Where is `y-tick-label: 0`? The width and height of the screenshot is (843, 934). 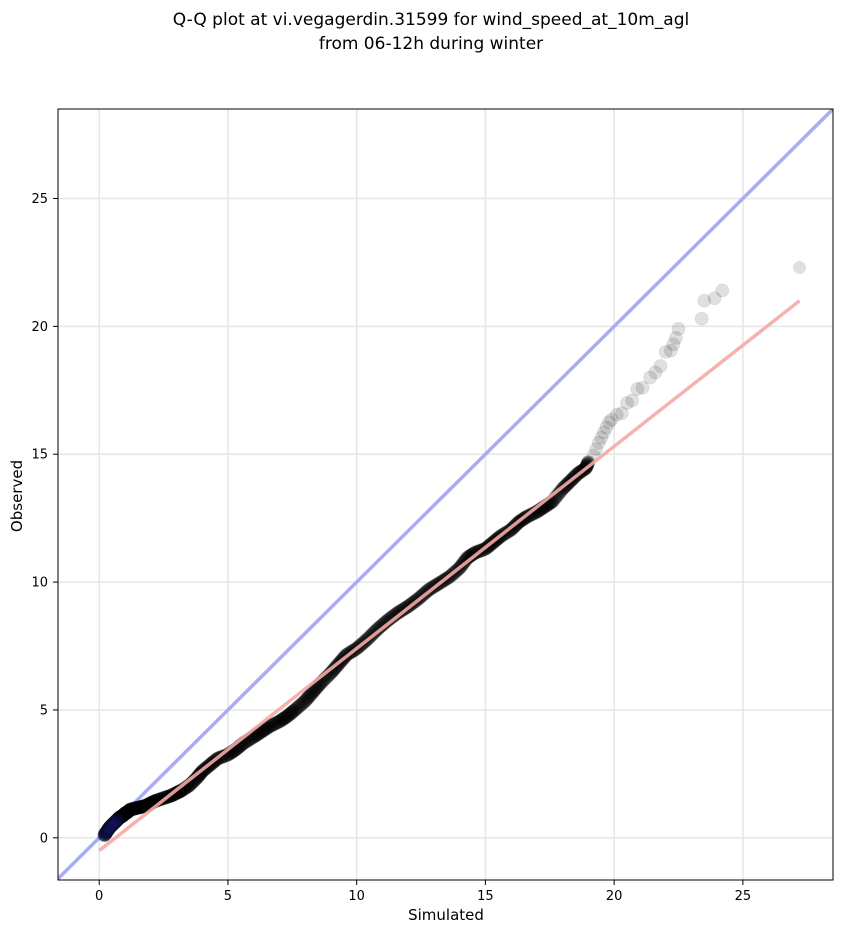
y-tick-label: 0 is located at coordinates (44, 838).